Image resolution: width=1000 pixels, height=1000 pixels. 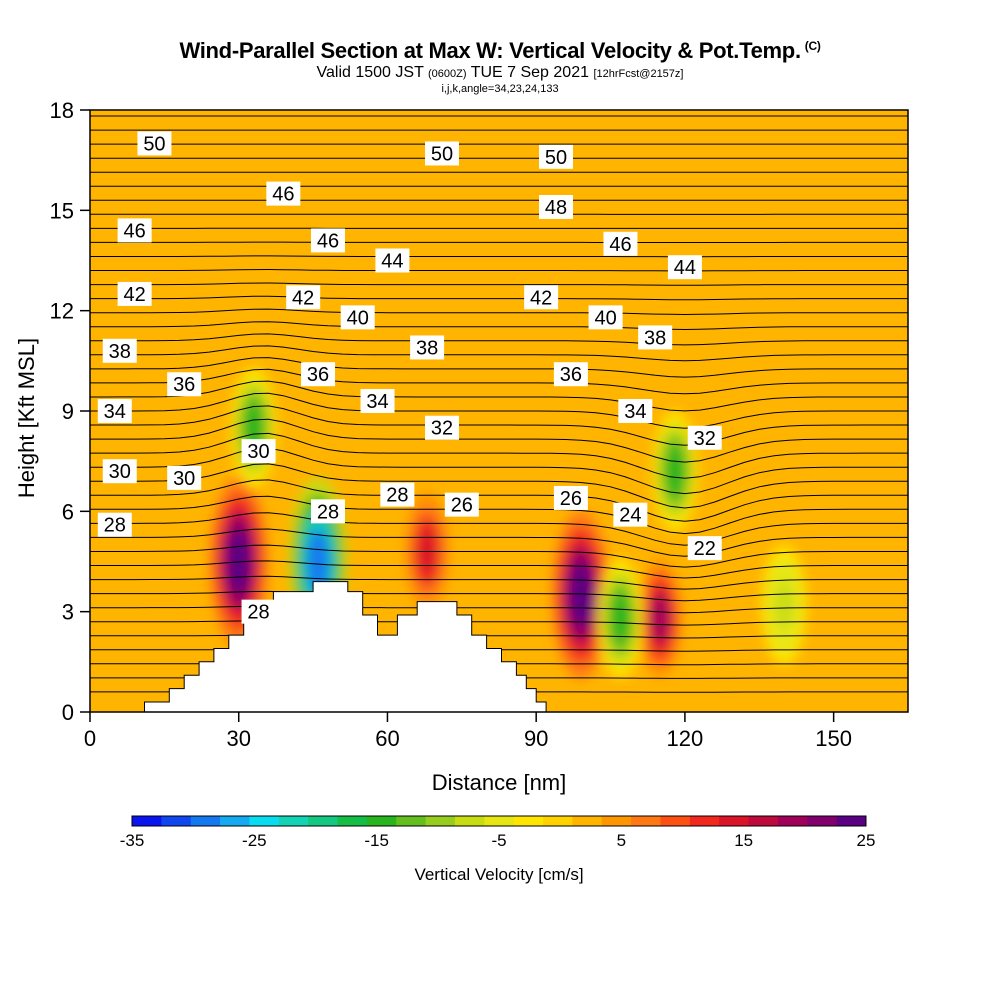 I want to click on theta-label-text: 38, so click(x=427, y=348).